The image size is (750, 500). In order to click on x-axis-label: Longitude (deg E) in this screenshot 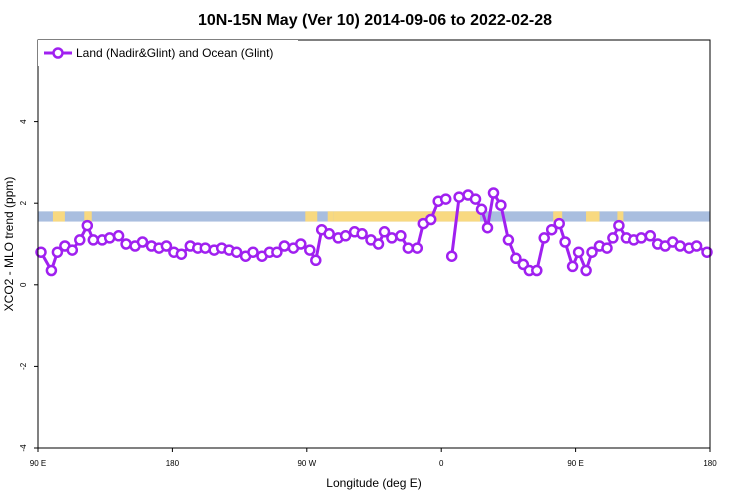, I will do `click(373, 483)`.